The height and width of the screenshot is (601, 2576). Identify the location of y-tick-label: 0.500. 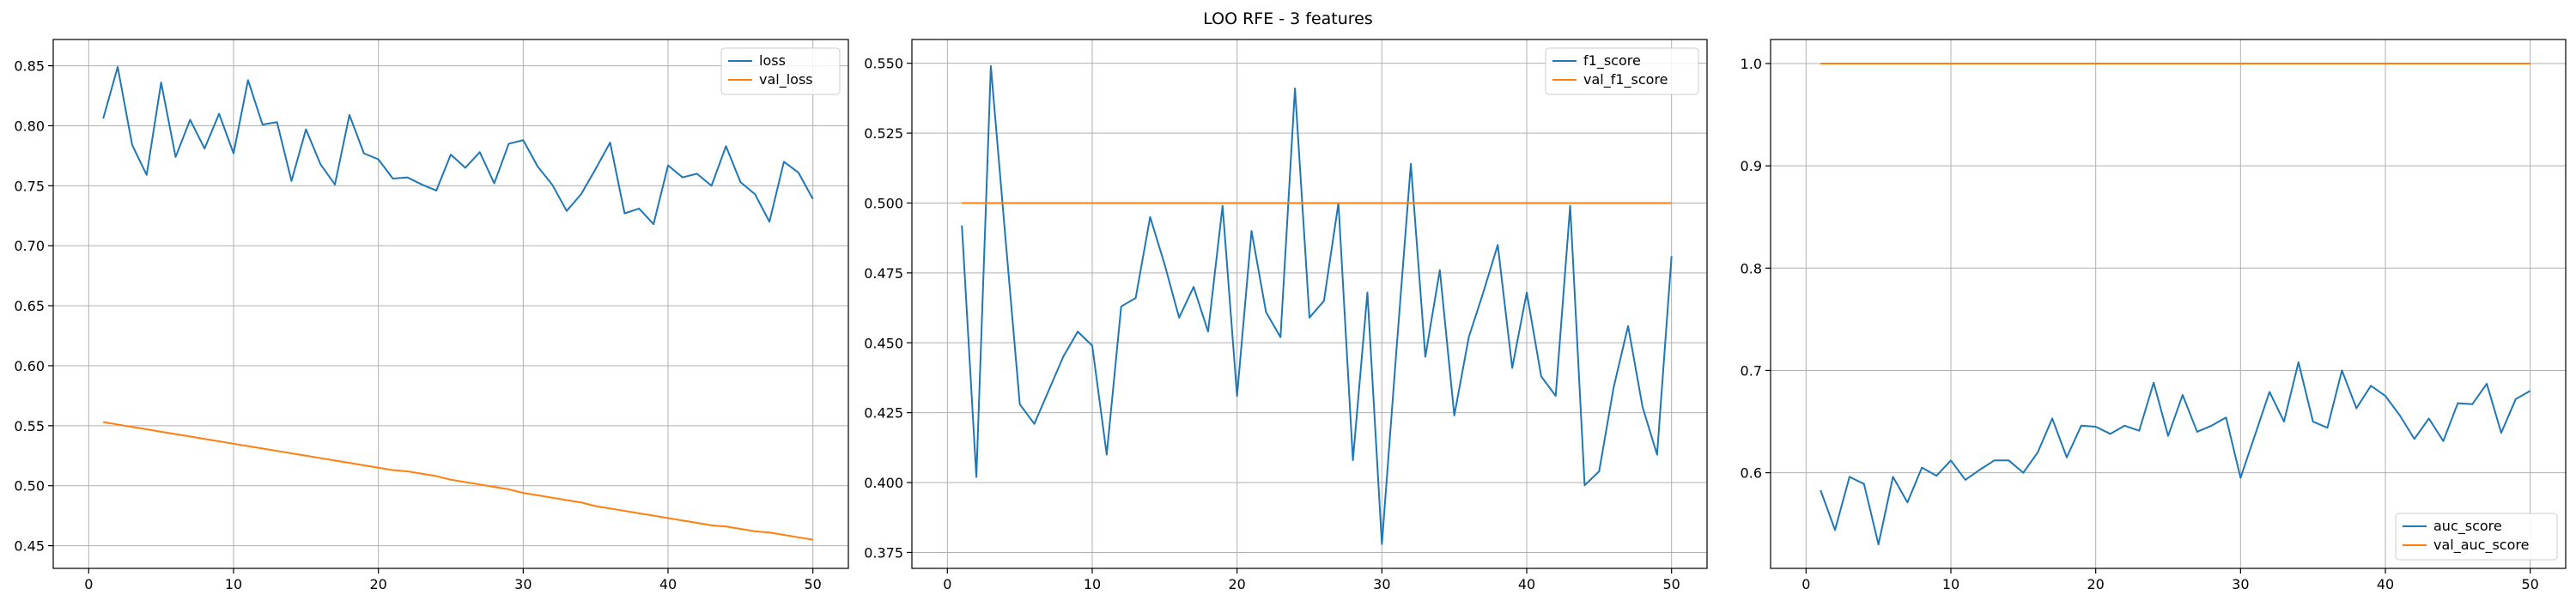
(884, 203).